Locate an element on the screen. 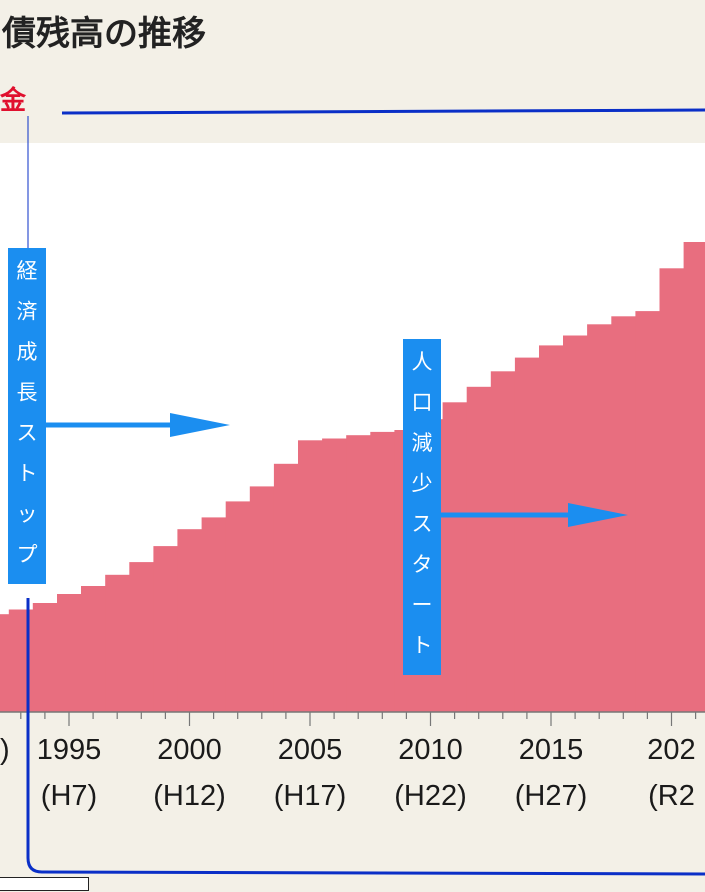 Image resolution: width=705 pixels, height=892 pixels. x-tick-label-2020: 202 is located at coordinates (671, 750).